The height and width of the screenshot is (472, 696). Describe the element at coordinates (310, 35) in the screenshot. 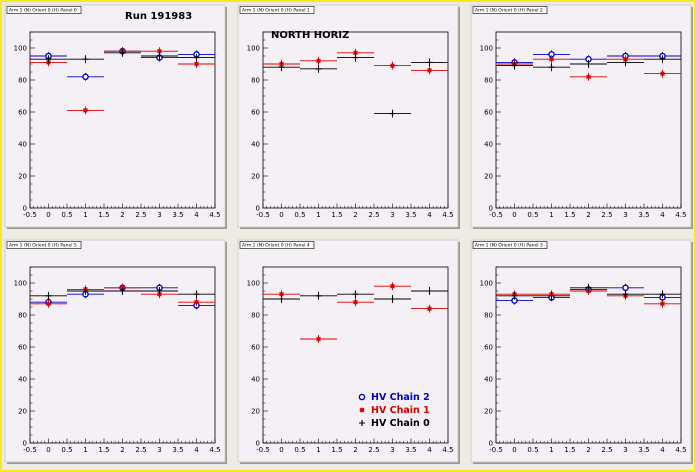

I see `plot-annotation: NORTH HORIZ` at that location.